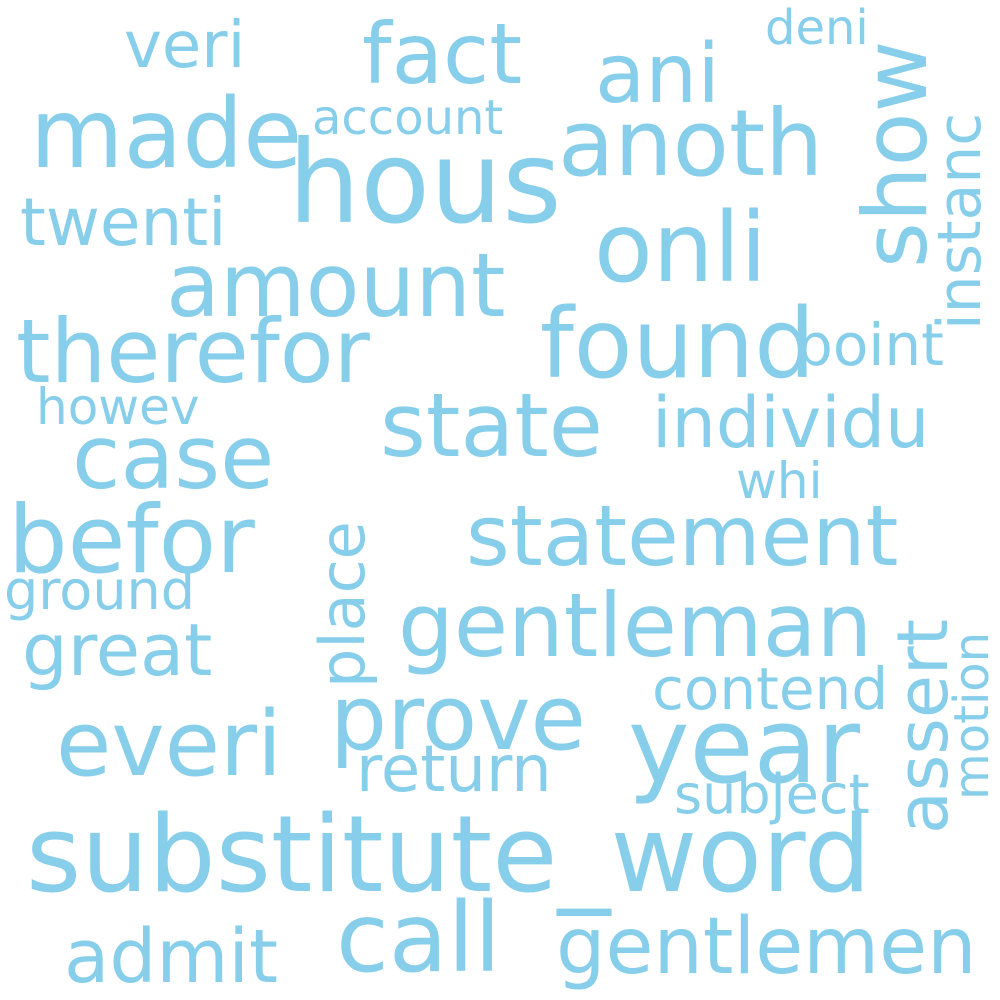  Describe the element at coordinates (193, 351) in the screenshot. I see `word-therefor: therefor` at that location.